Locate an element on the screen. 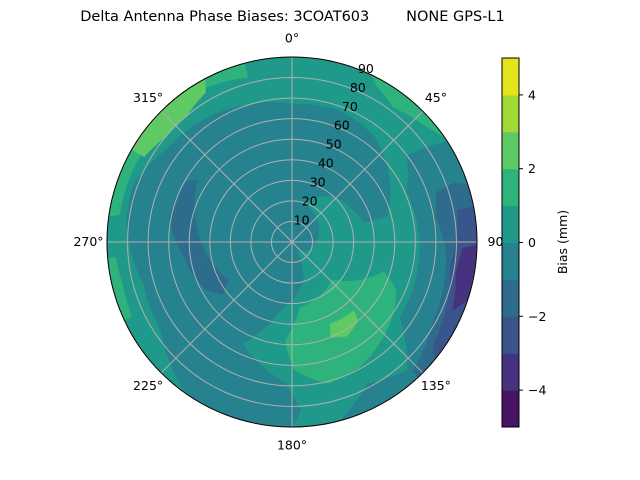 This screenshot has width=640, height=480. angle-tick-label: 270° is located at coordinates (88, 241).